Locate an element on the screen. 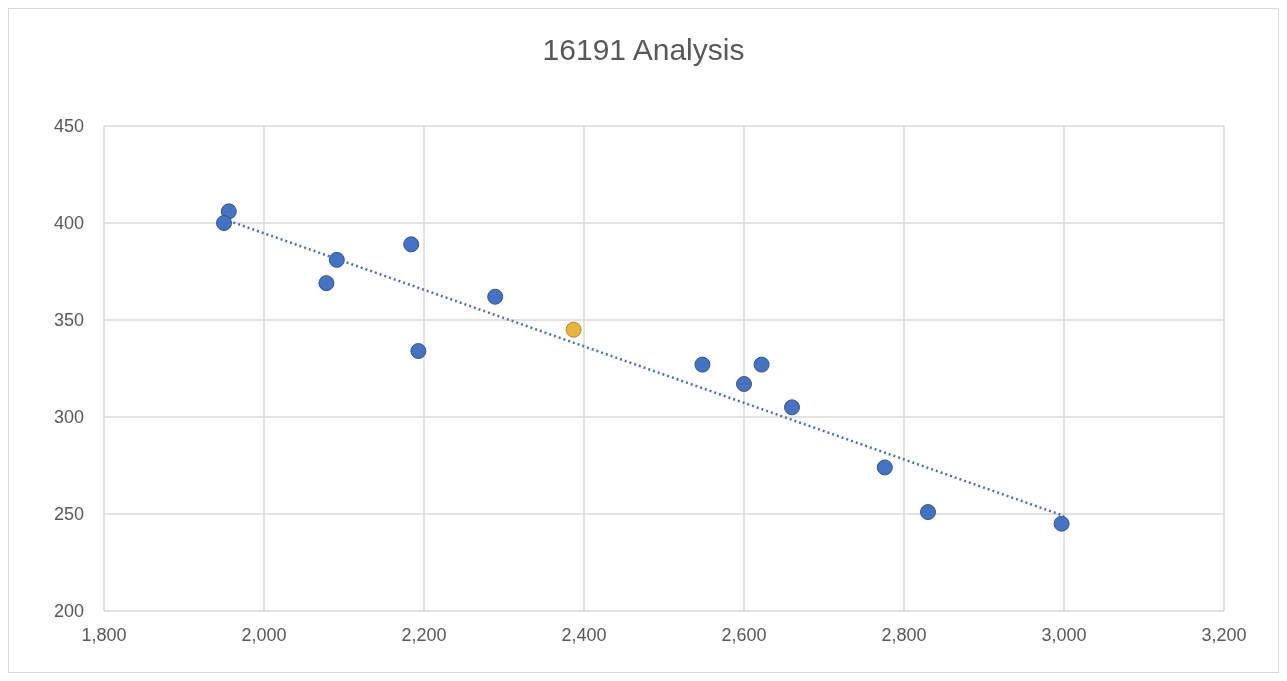 This screenshot has height=681, width=1287. x-tick-label: 2,800 is located at coordinates (904, 635).